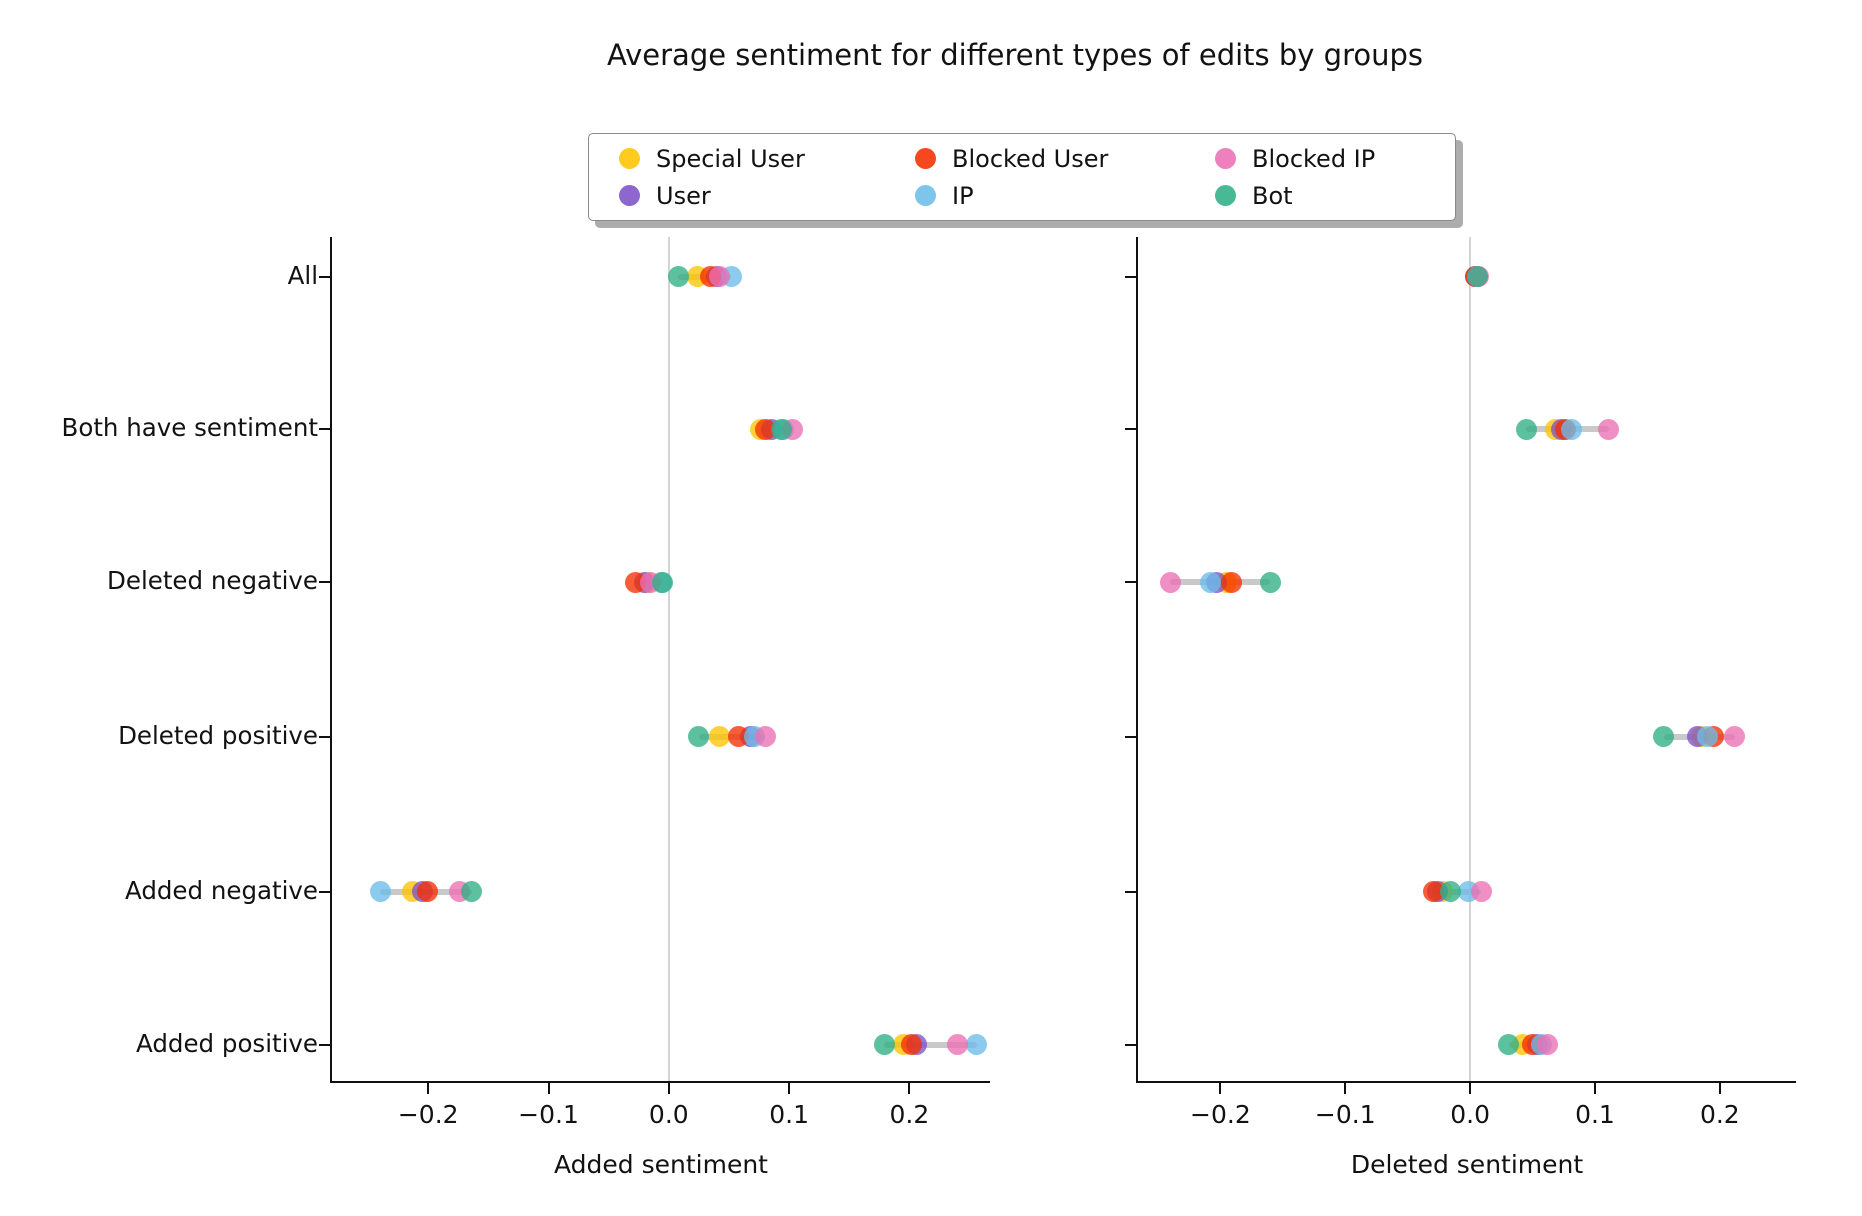 Image resolution: width=1862 pixels, height=1216 pixels. What do you see at coordinates (189, 428) in the screenshot?
I see `y-category-label: Both have sentiment` at bounding box center [189, 428].